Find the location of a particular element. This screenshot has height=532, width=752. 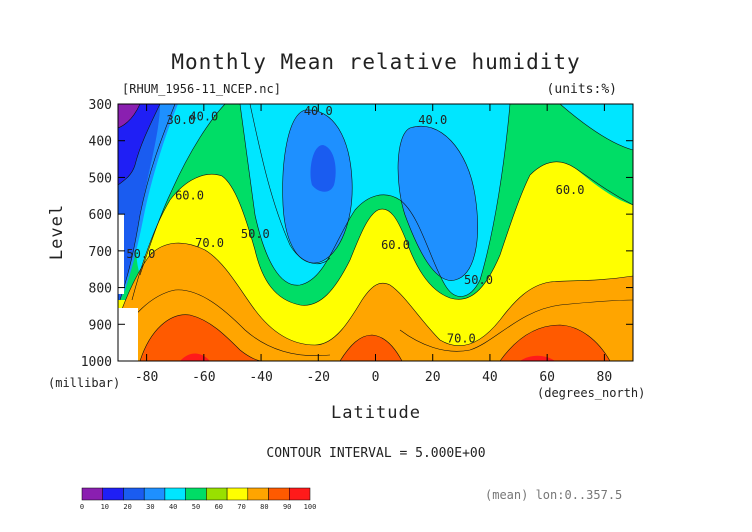

x-tick-label: -20 is located at coordinates (318, 377).